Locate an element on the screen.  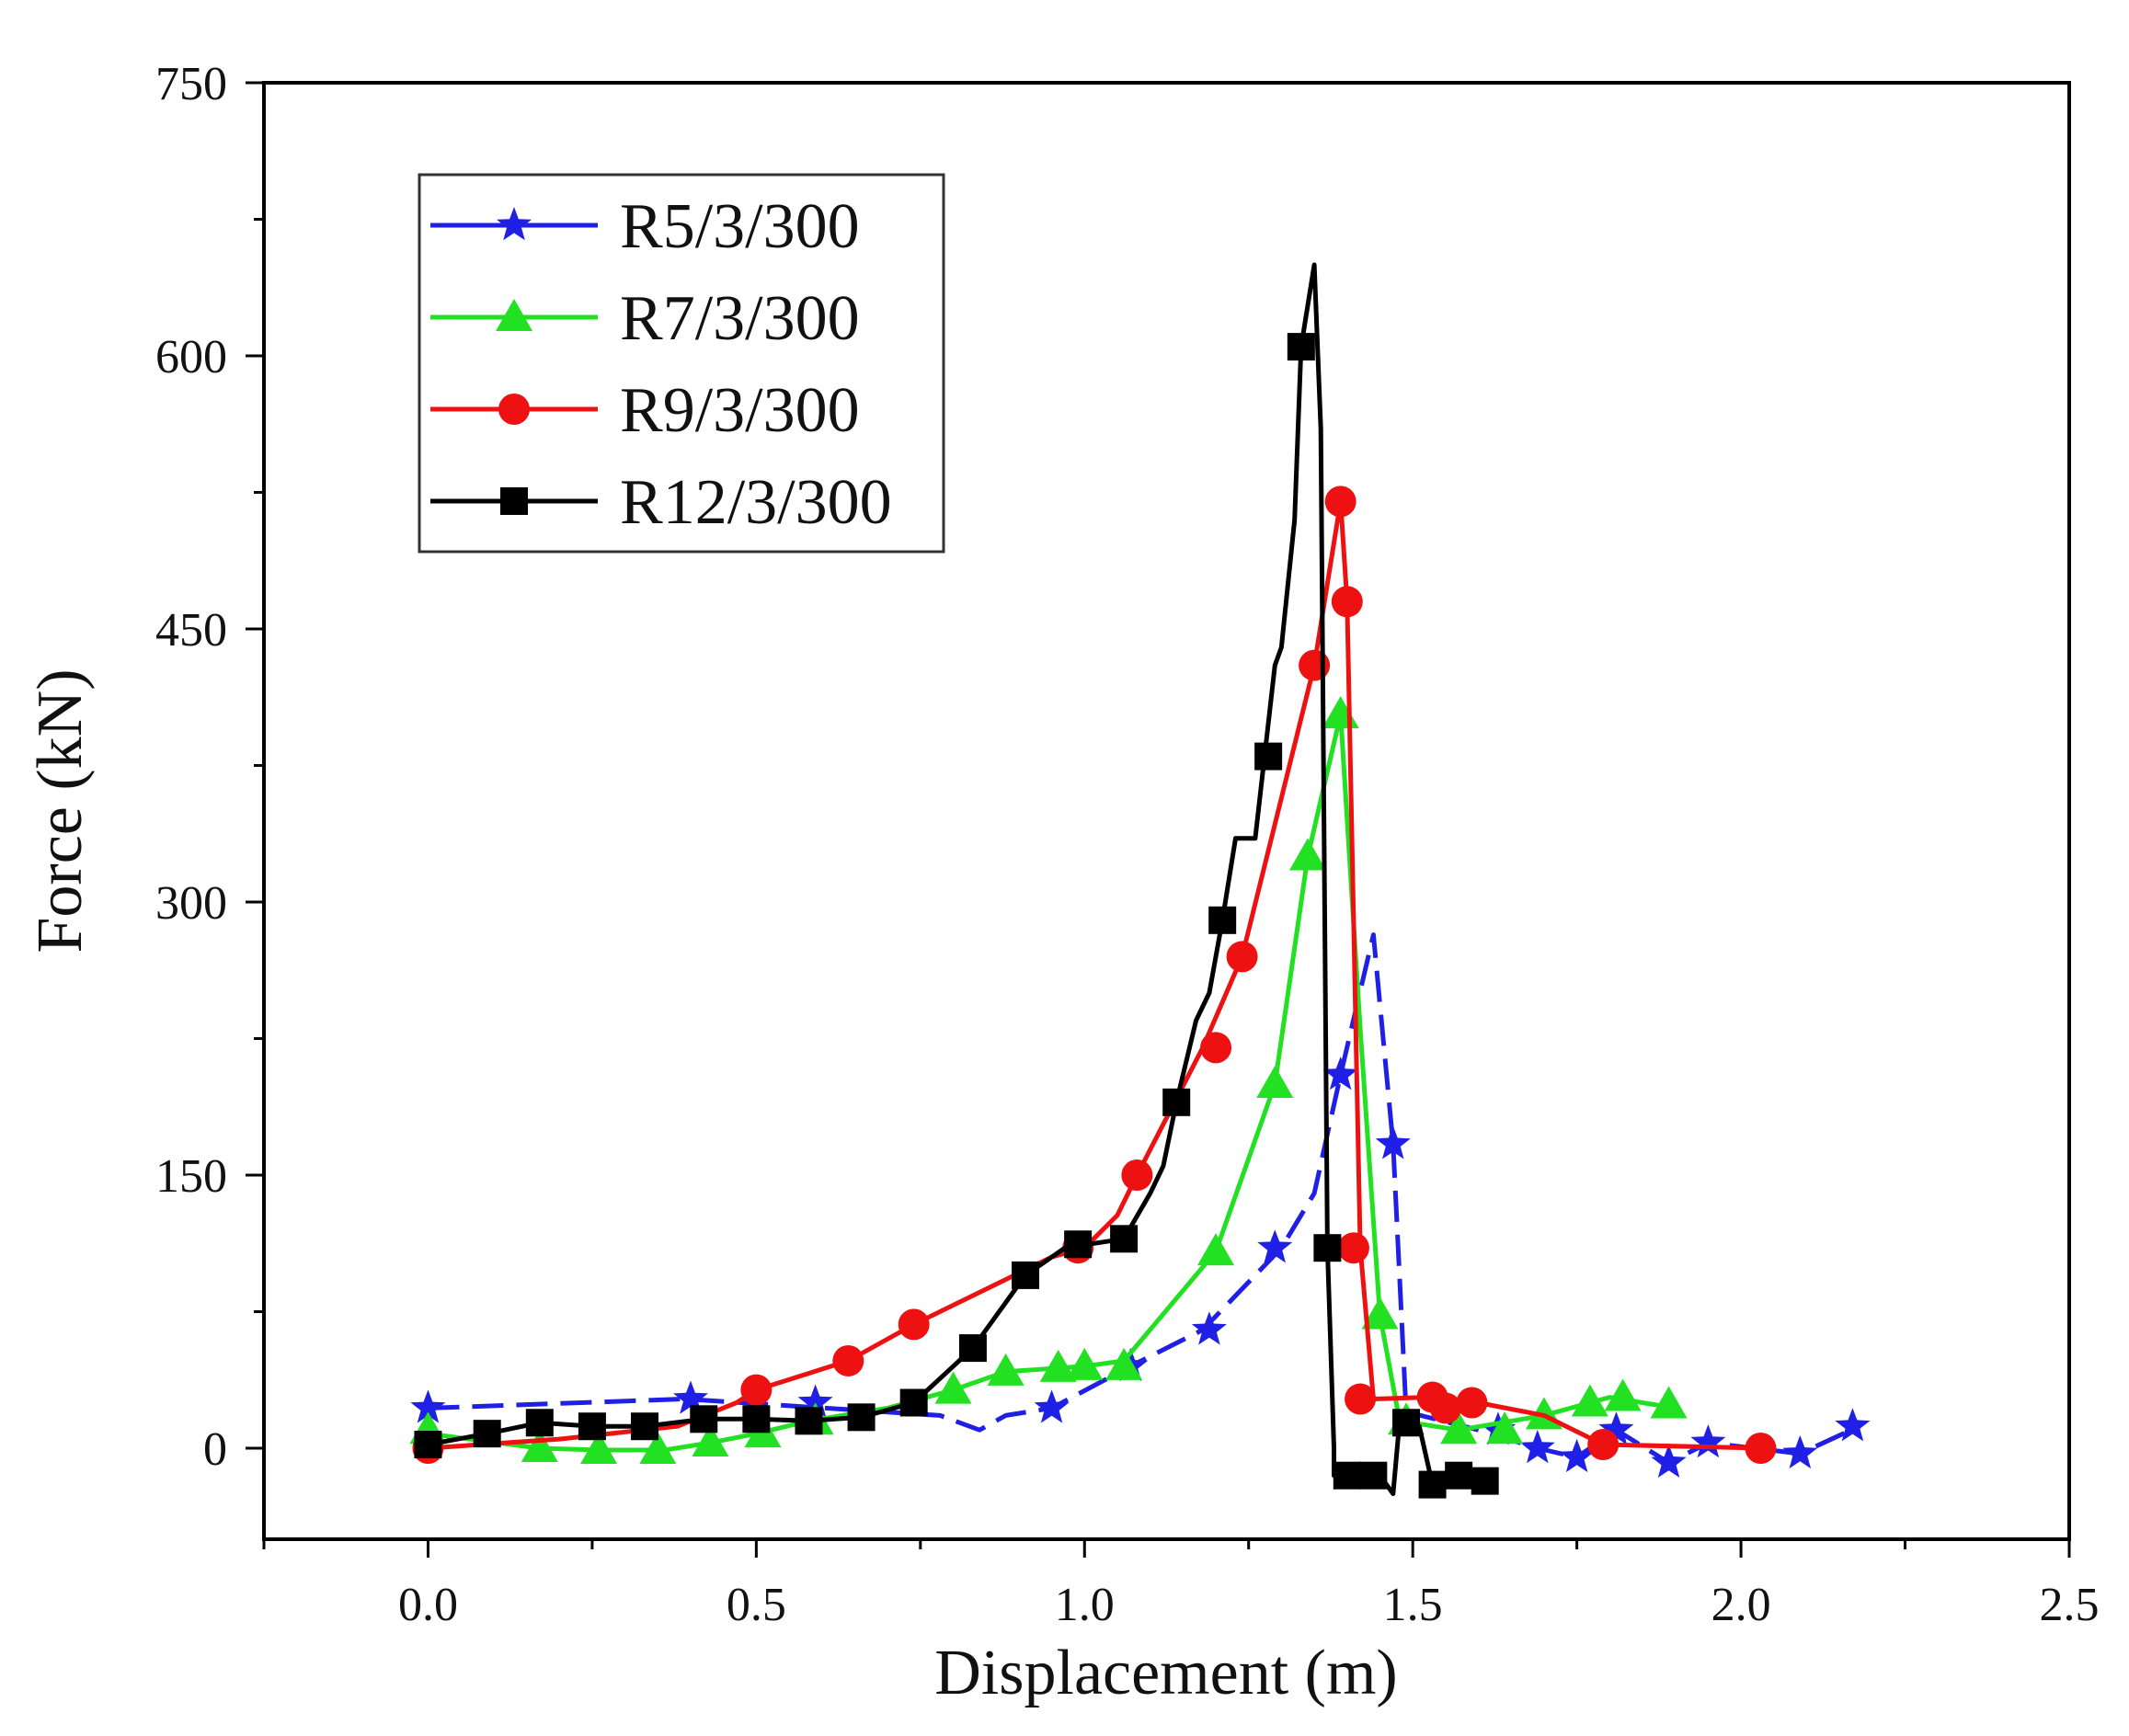
x-axis-title: Displacement (m) is located at coordinates (1165, 1673).